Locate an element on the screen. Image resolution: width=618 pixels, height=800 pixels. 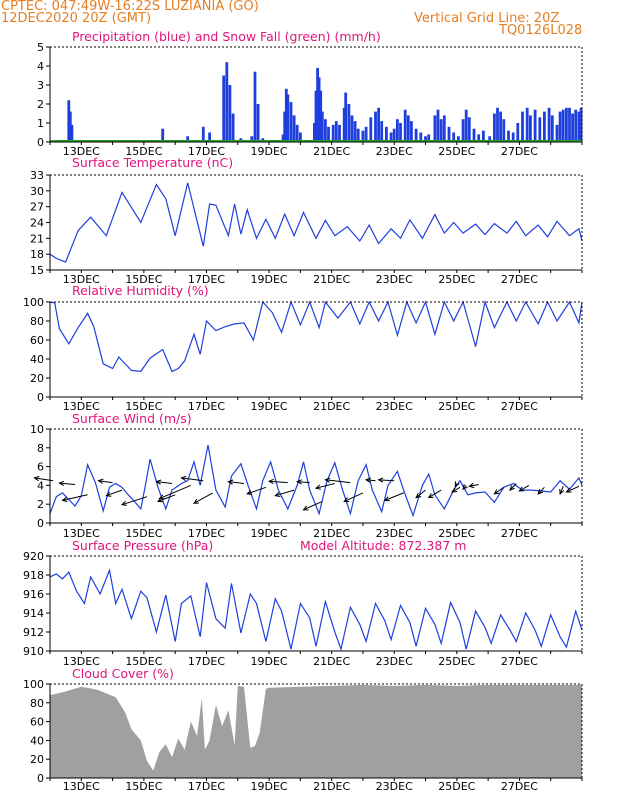
cloud-x-tick-label: 27DEC is located at coordinates (519, 786).